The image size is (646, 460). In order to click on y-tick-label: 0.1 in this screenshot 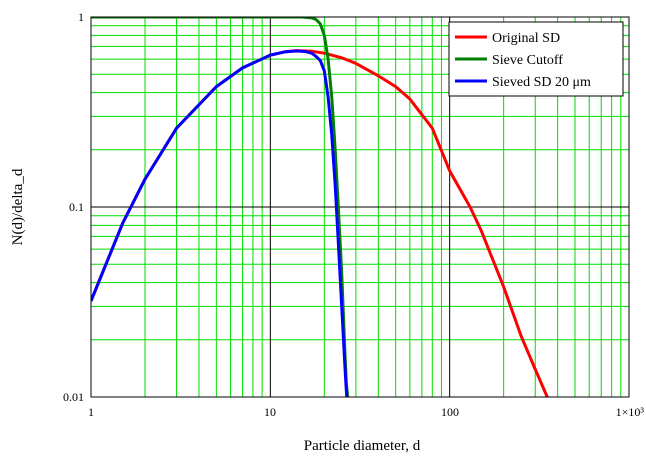, I will do `click(76, 207)`.